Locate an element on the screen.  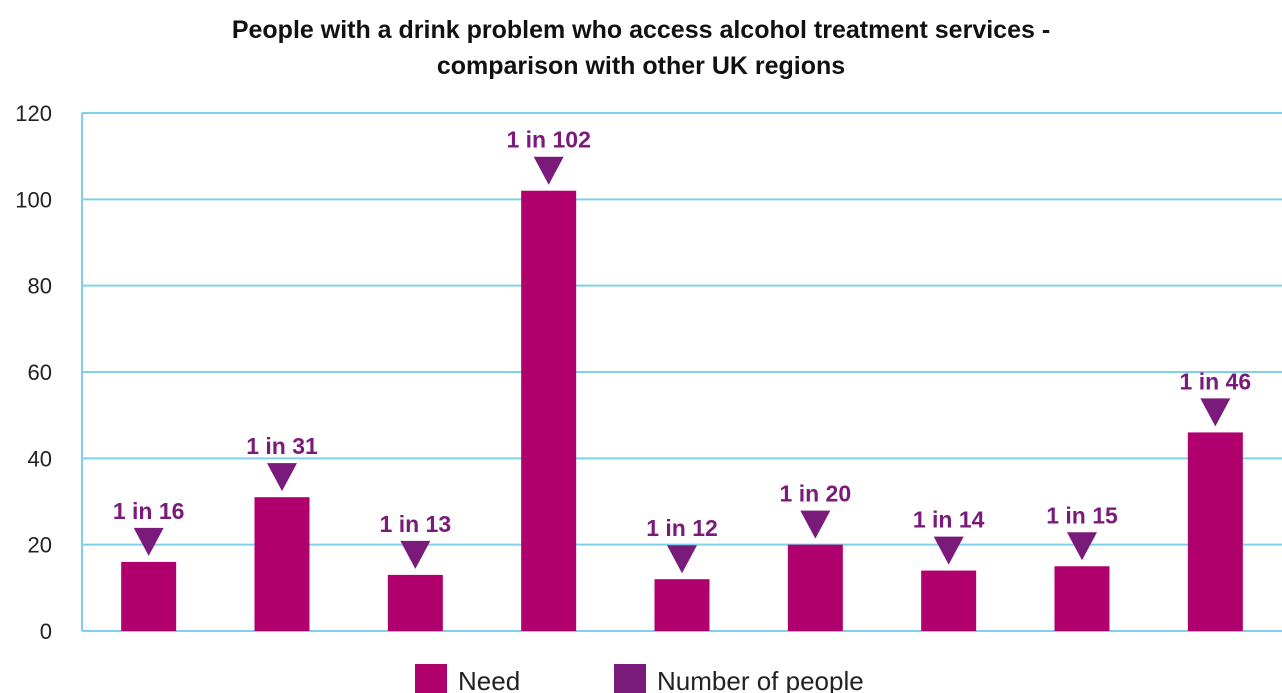
y-tick-label: 100 is located at coordinates (33, 199).